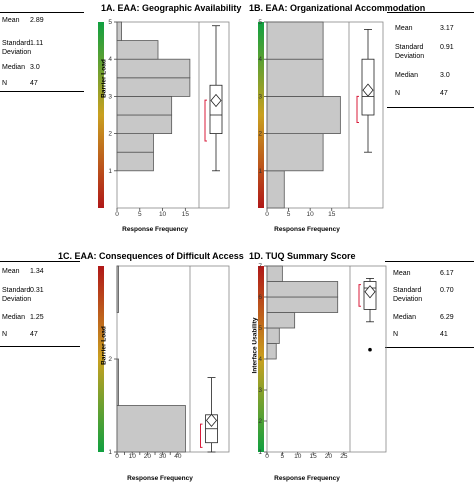  What do you see at coordinates (370, 349) in the screenshot?
I see `outlier-point` at bounding box center [370, 349].